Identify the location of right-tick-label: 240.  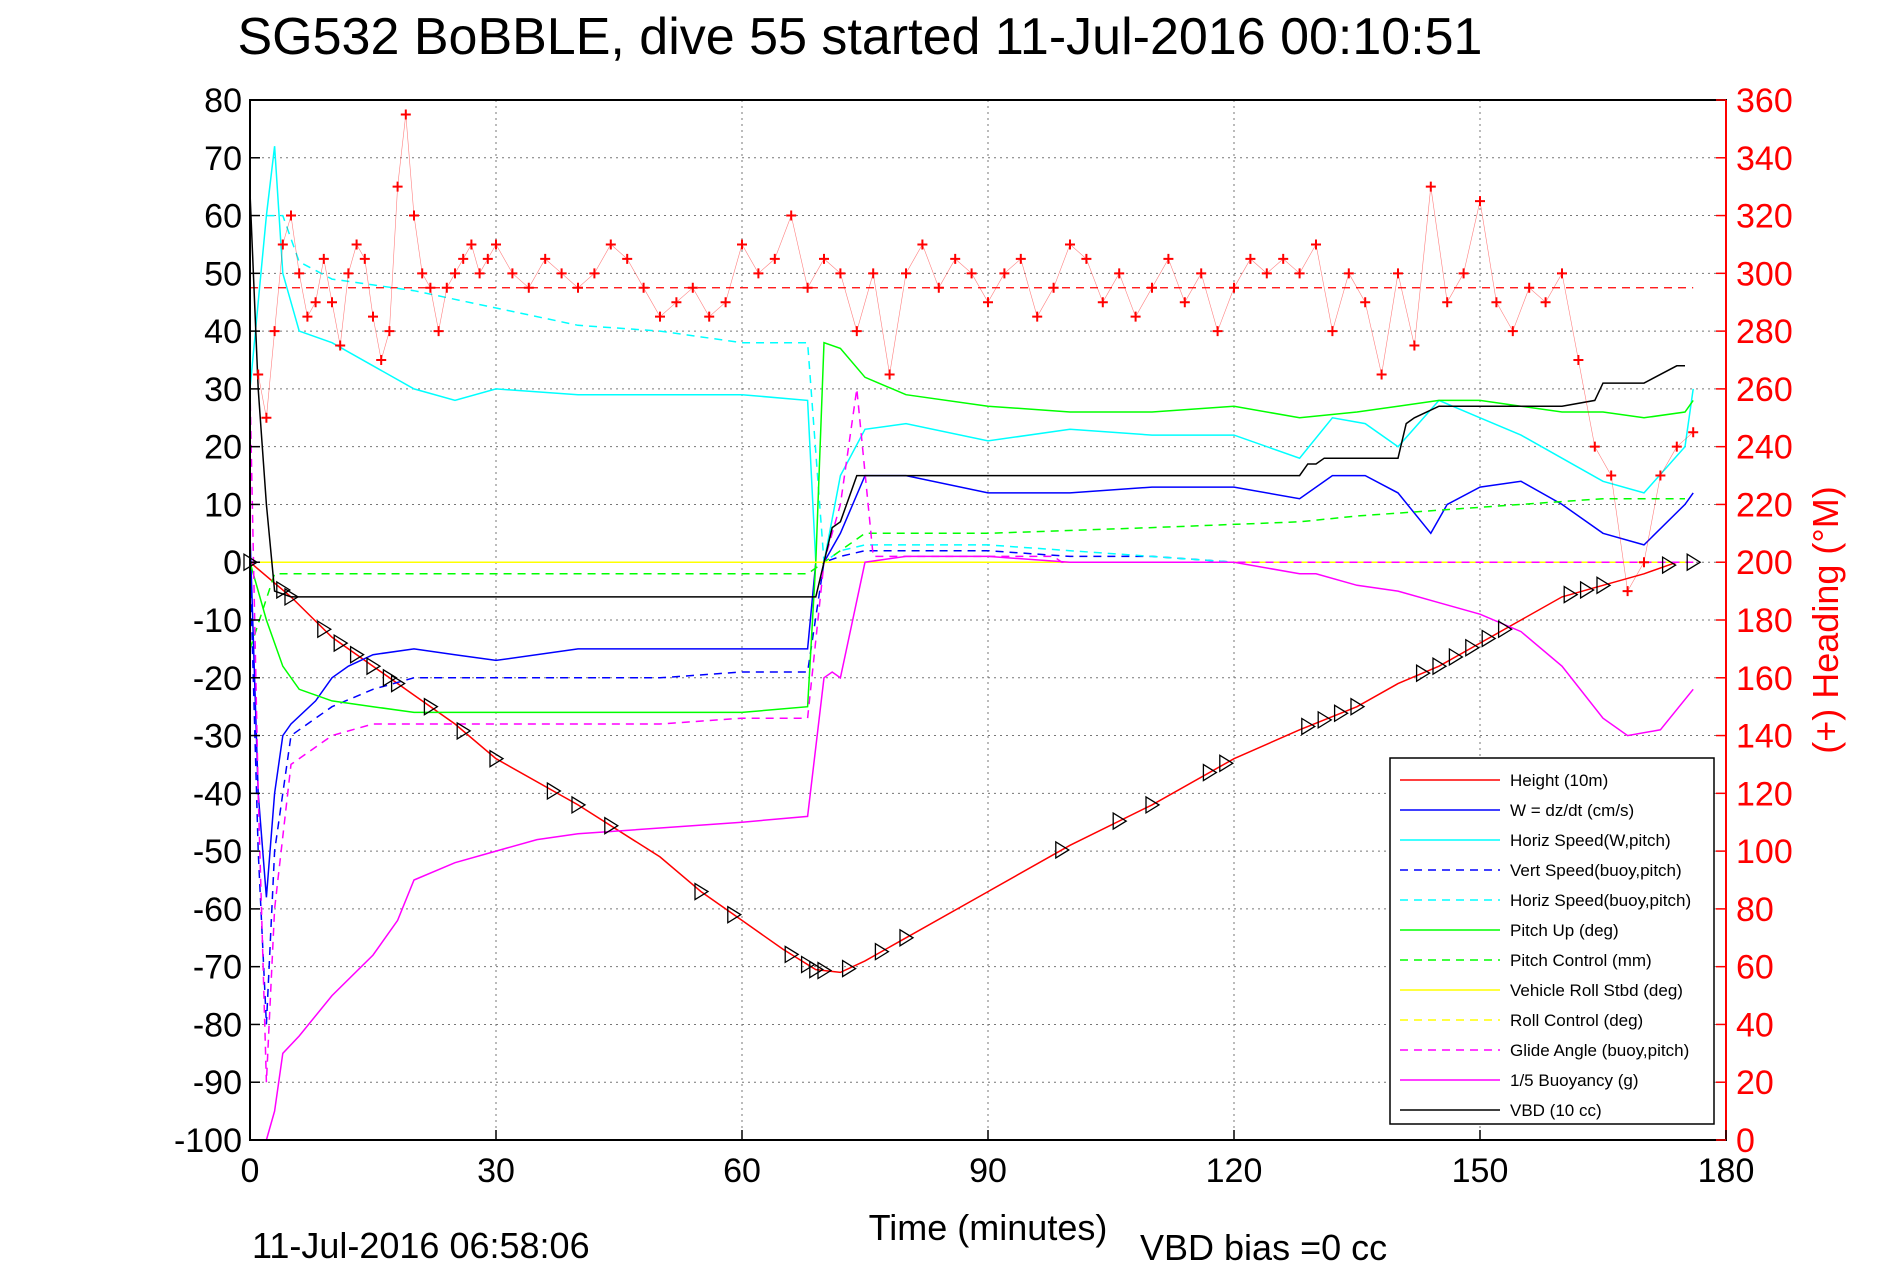
(1764, 448).